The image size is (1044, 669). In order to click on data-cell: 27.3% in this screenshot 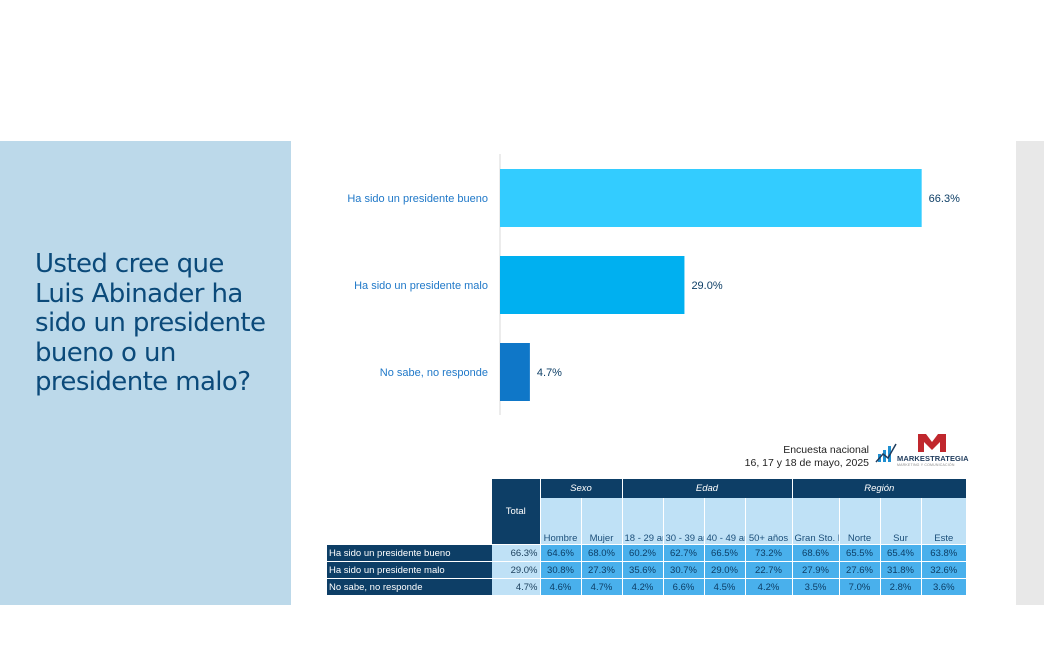, I will do `click(601, 570)`.